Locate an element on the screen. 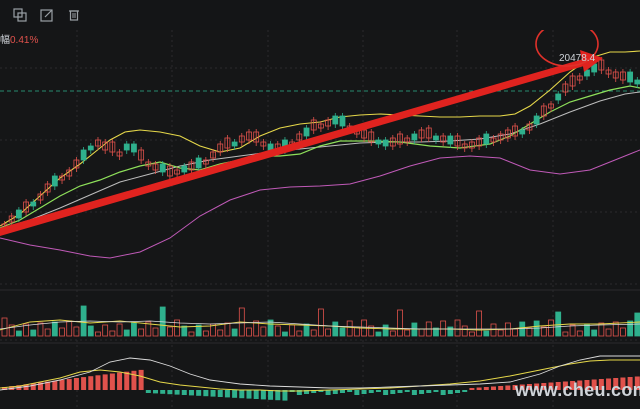 The width and height of the screenshot is (640, 409). header-label: 幅0.41% is located at coordinates (19, 38).